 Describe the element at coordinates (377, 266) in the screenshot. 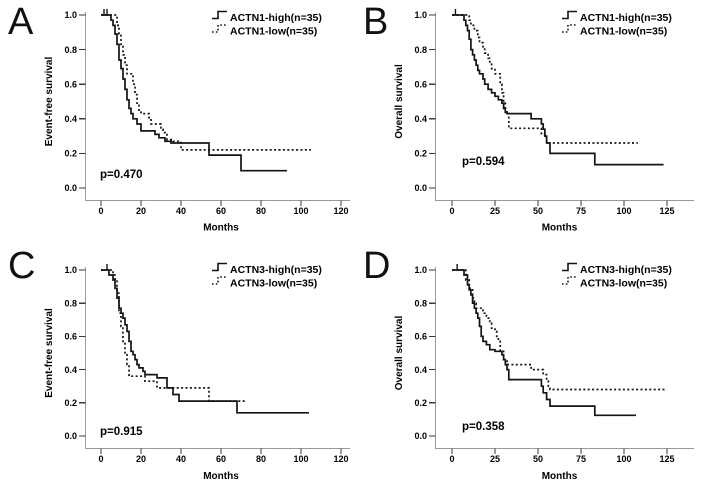

I see `panel-letter-d: D` at that location.